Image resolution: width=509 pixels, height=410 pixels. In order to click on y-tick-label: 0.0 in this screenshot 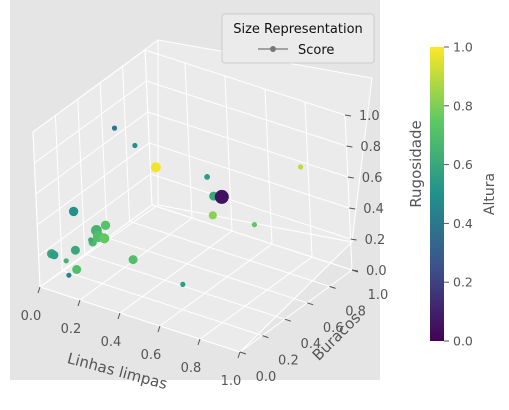, I will do `click(266, 377)`.